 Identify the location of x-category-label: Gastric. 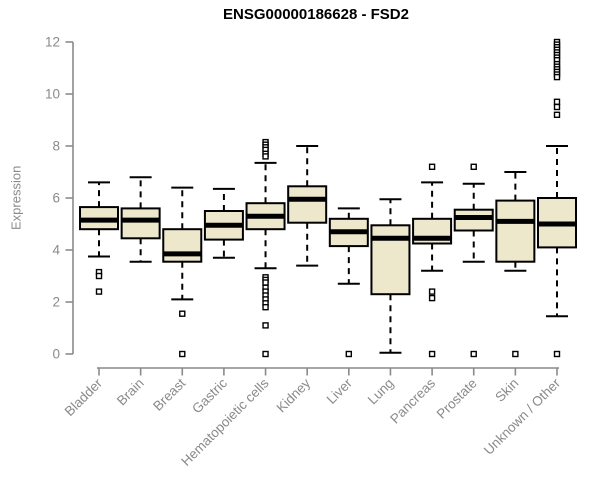
(209, 395).